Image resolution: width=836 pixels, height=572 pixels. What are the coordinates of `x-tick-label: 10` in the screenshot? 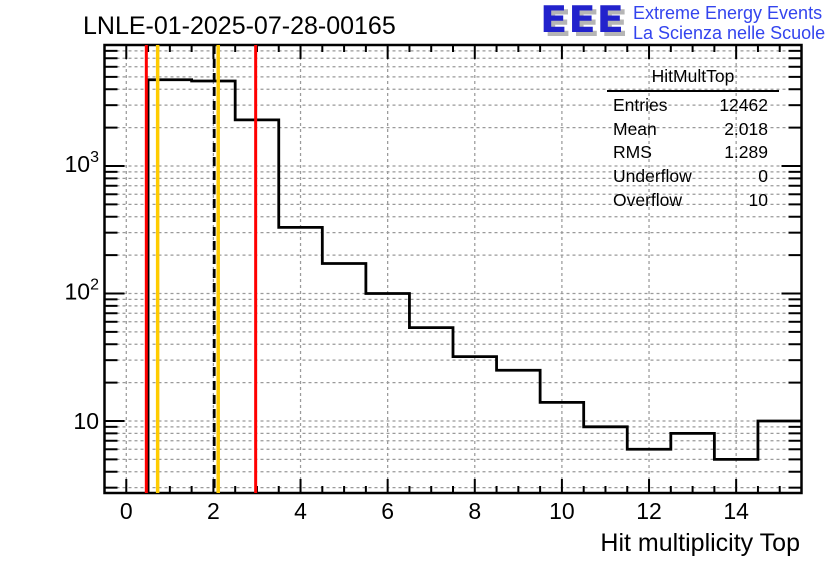 It's located at (562, 511).